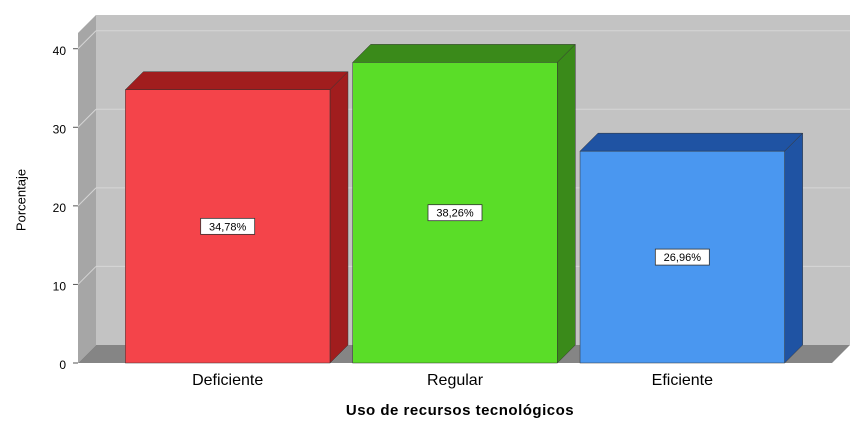  Describe the element at coordinates (455, 380) in the screenshot. I see `x-tick-label: Regular` at that location.